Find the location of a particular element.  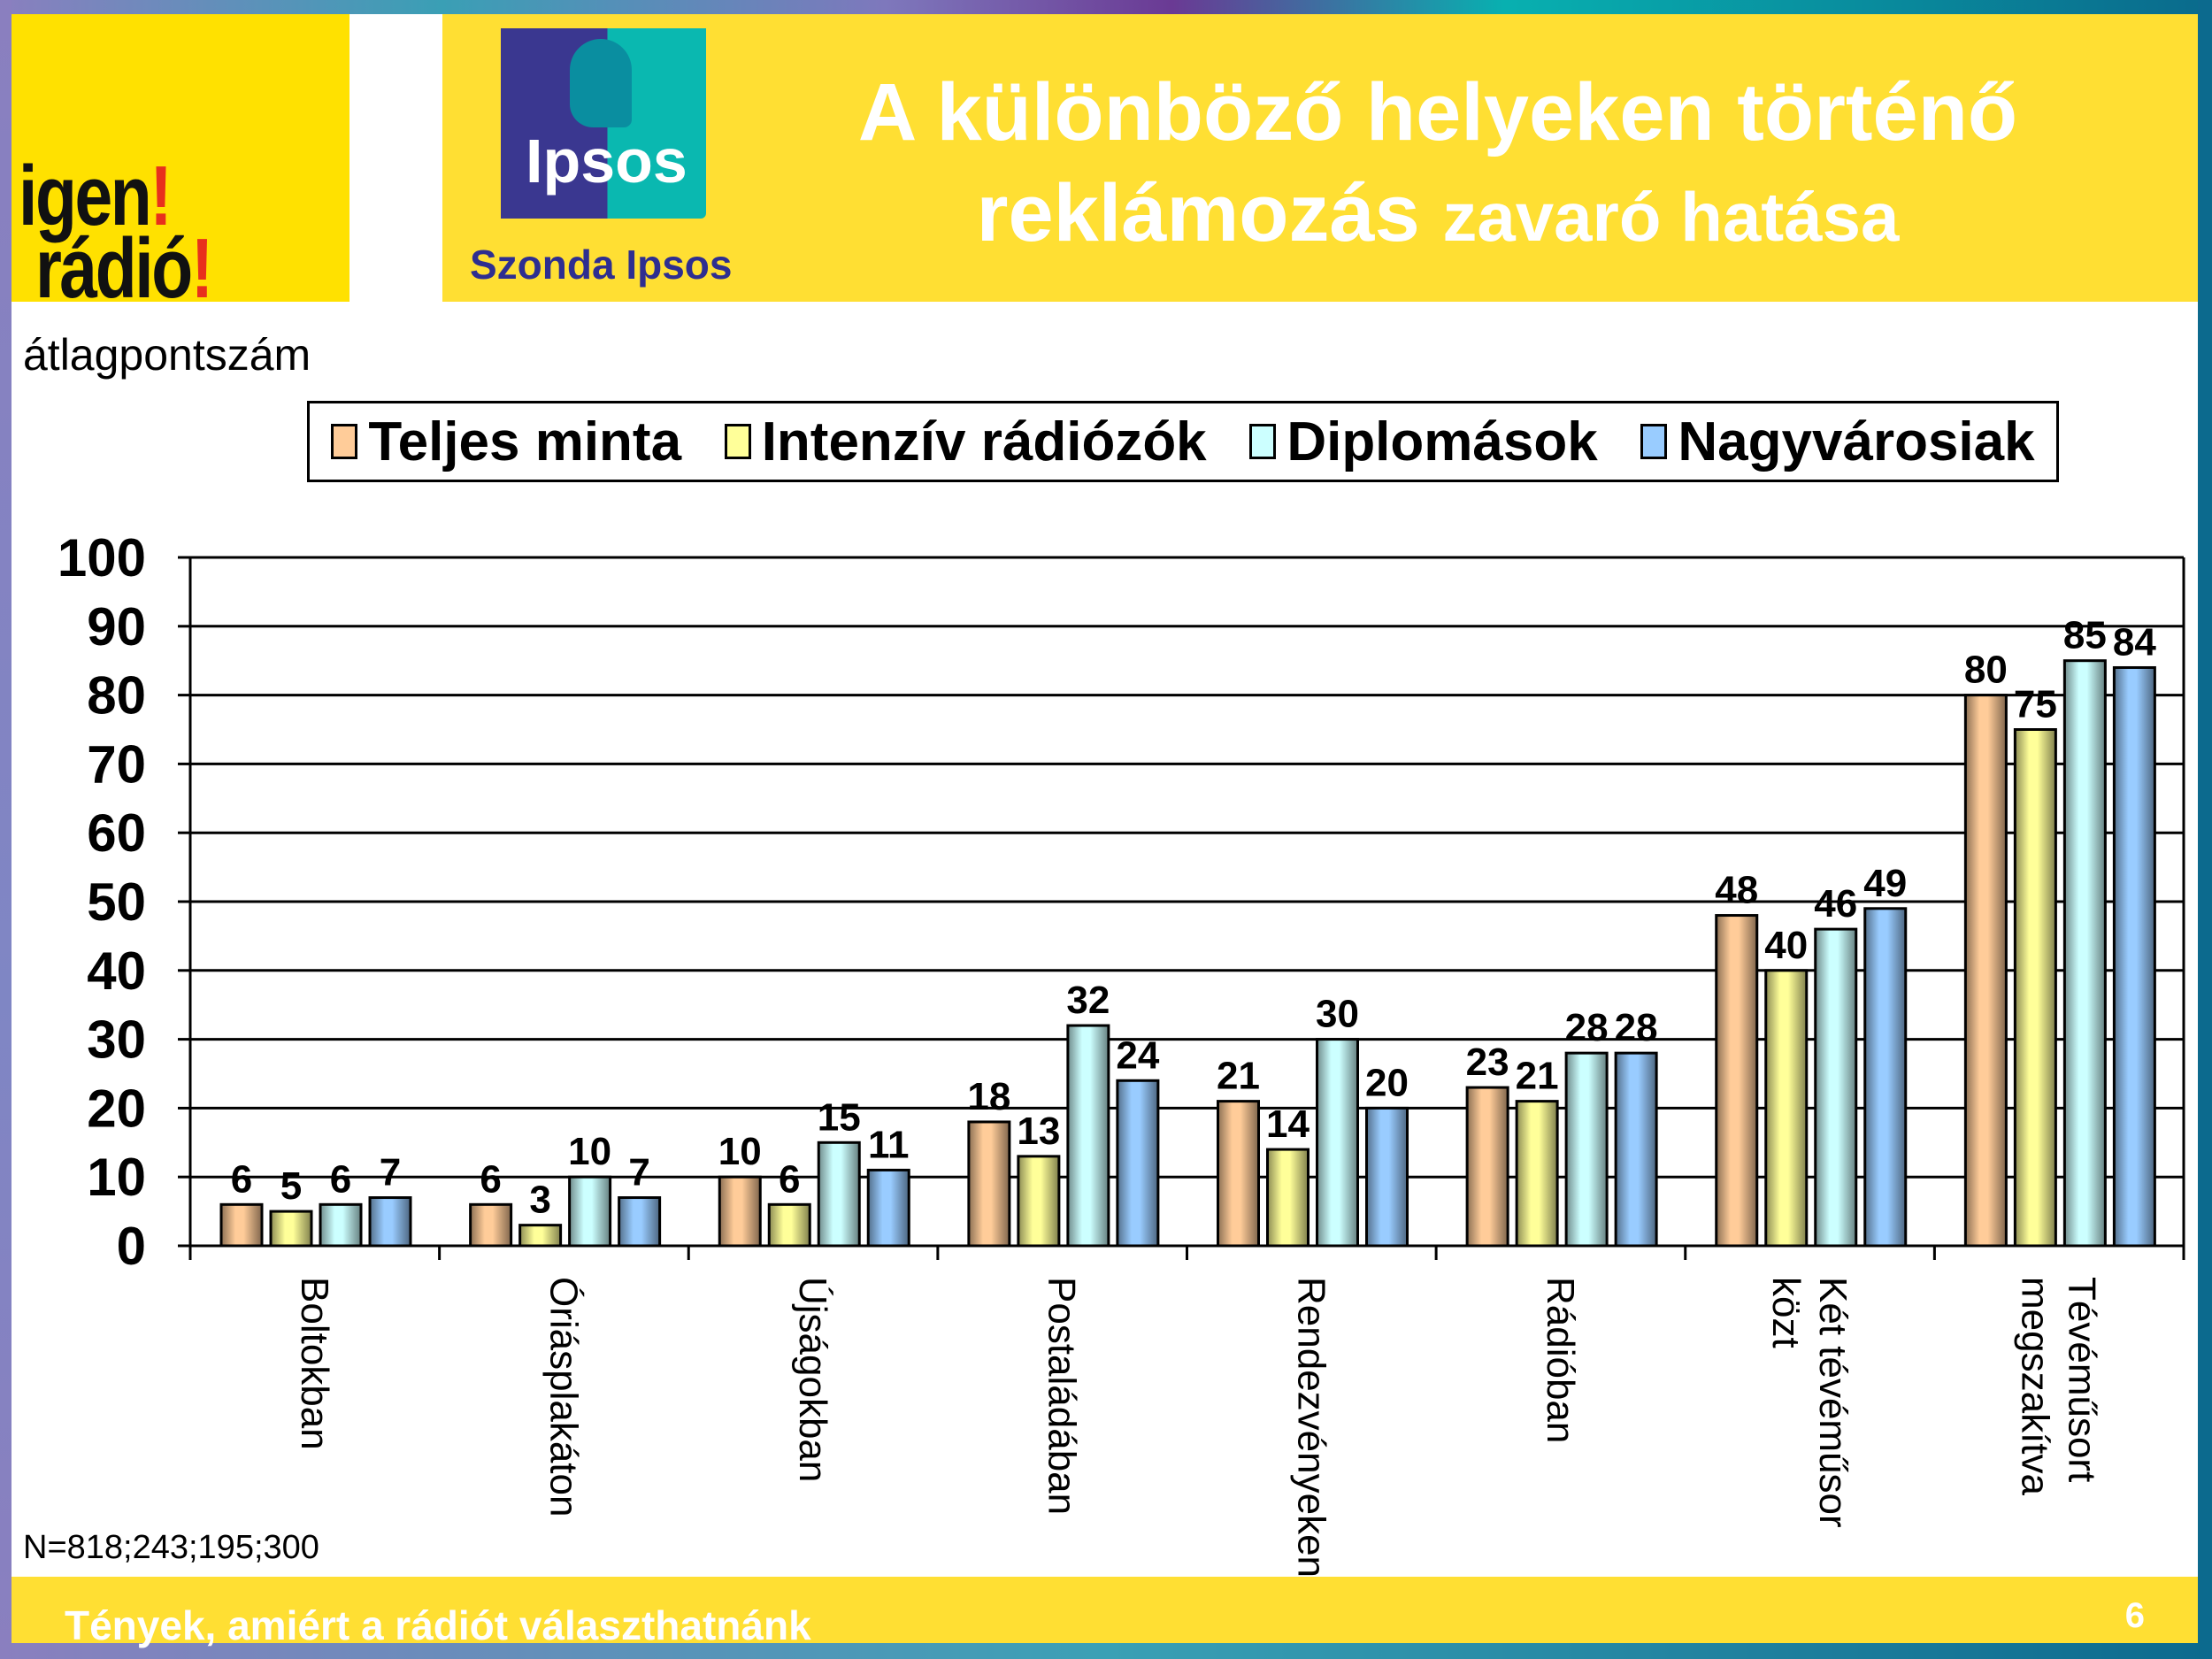

bar-value-label: 15 is located at coordinates (840, 1117).